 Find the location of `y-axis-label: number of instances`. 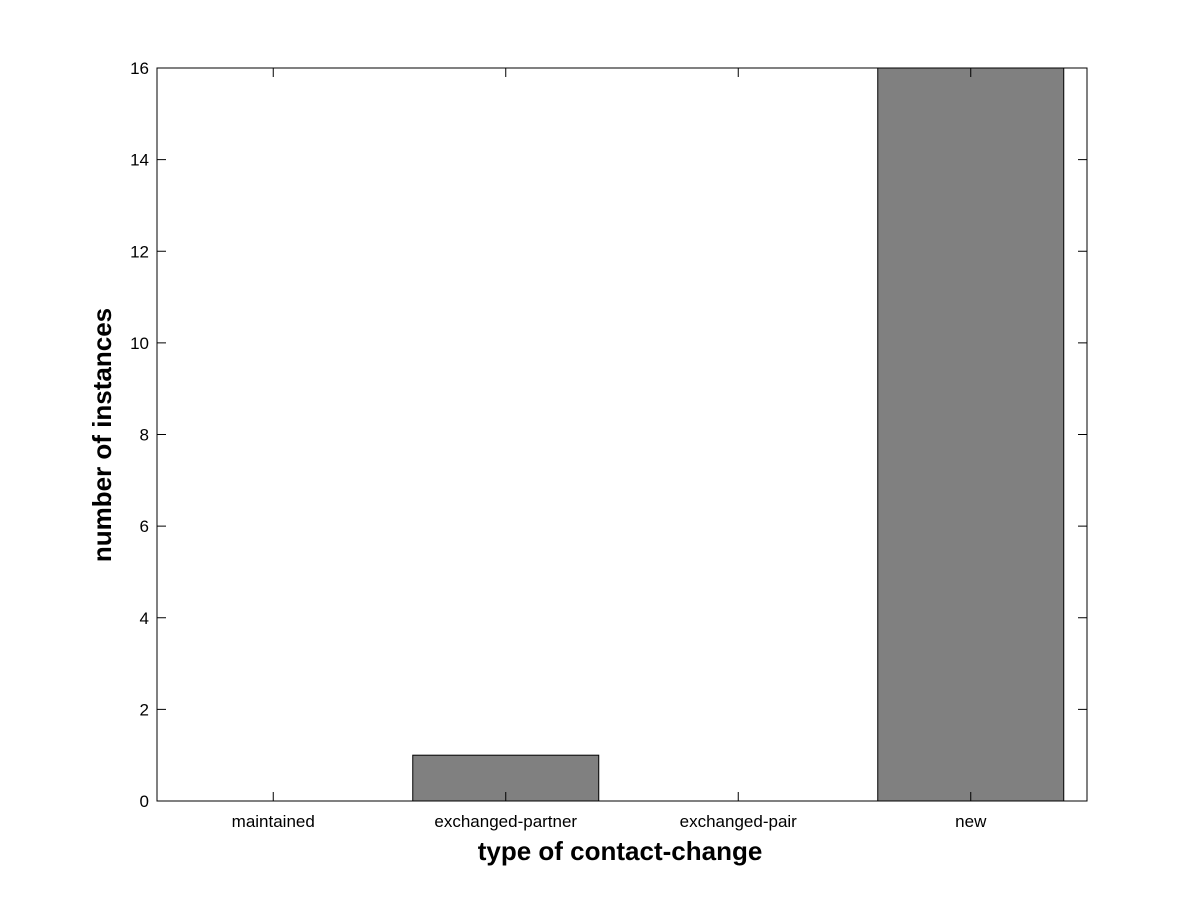

y-axis-label: number of instances is located at coordinates (102, 435).